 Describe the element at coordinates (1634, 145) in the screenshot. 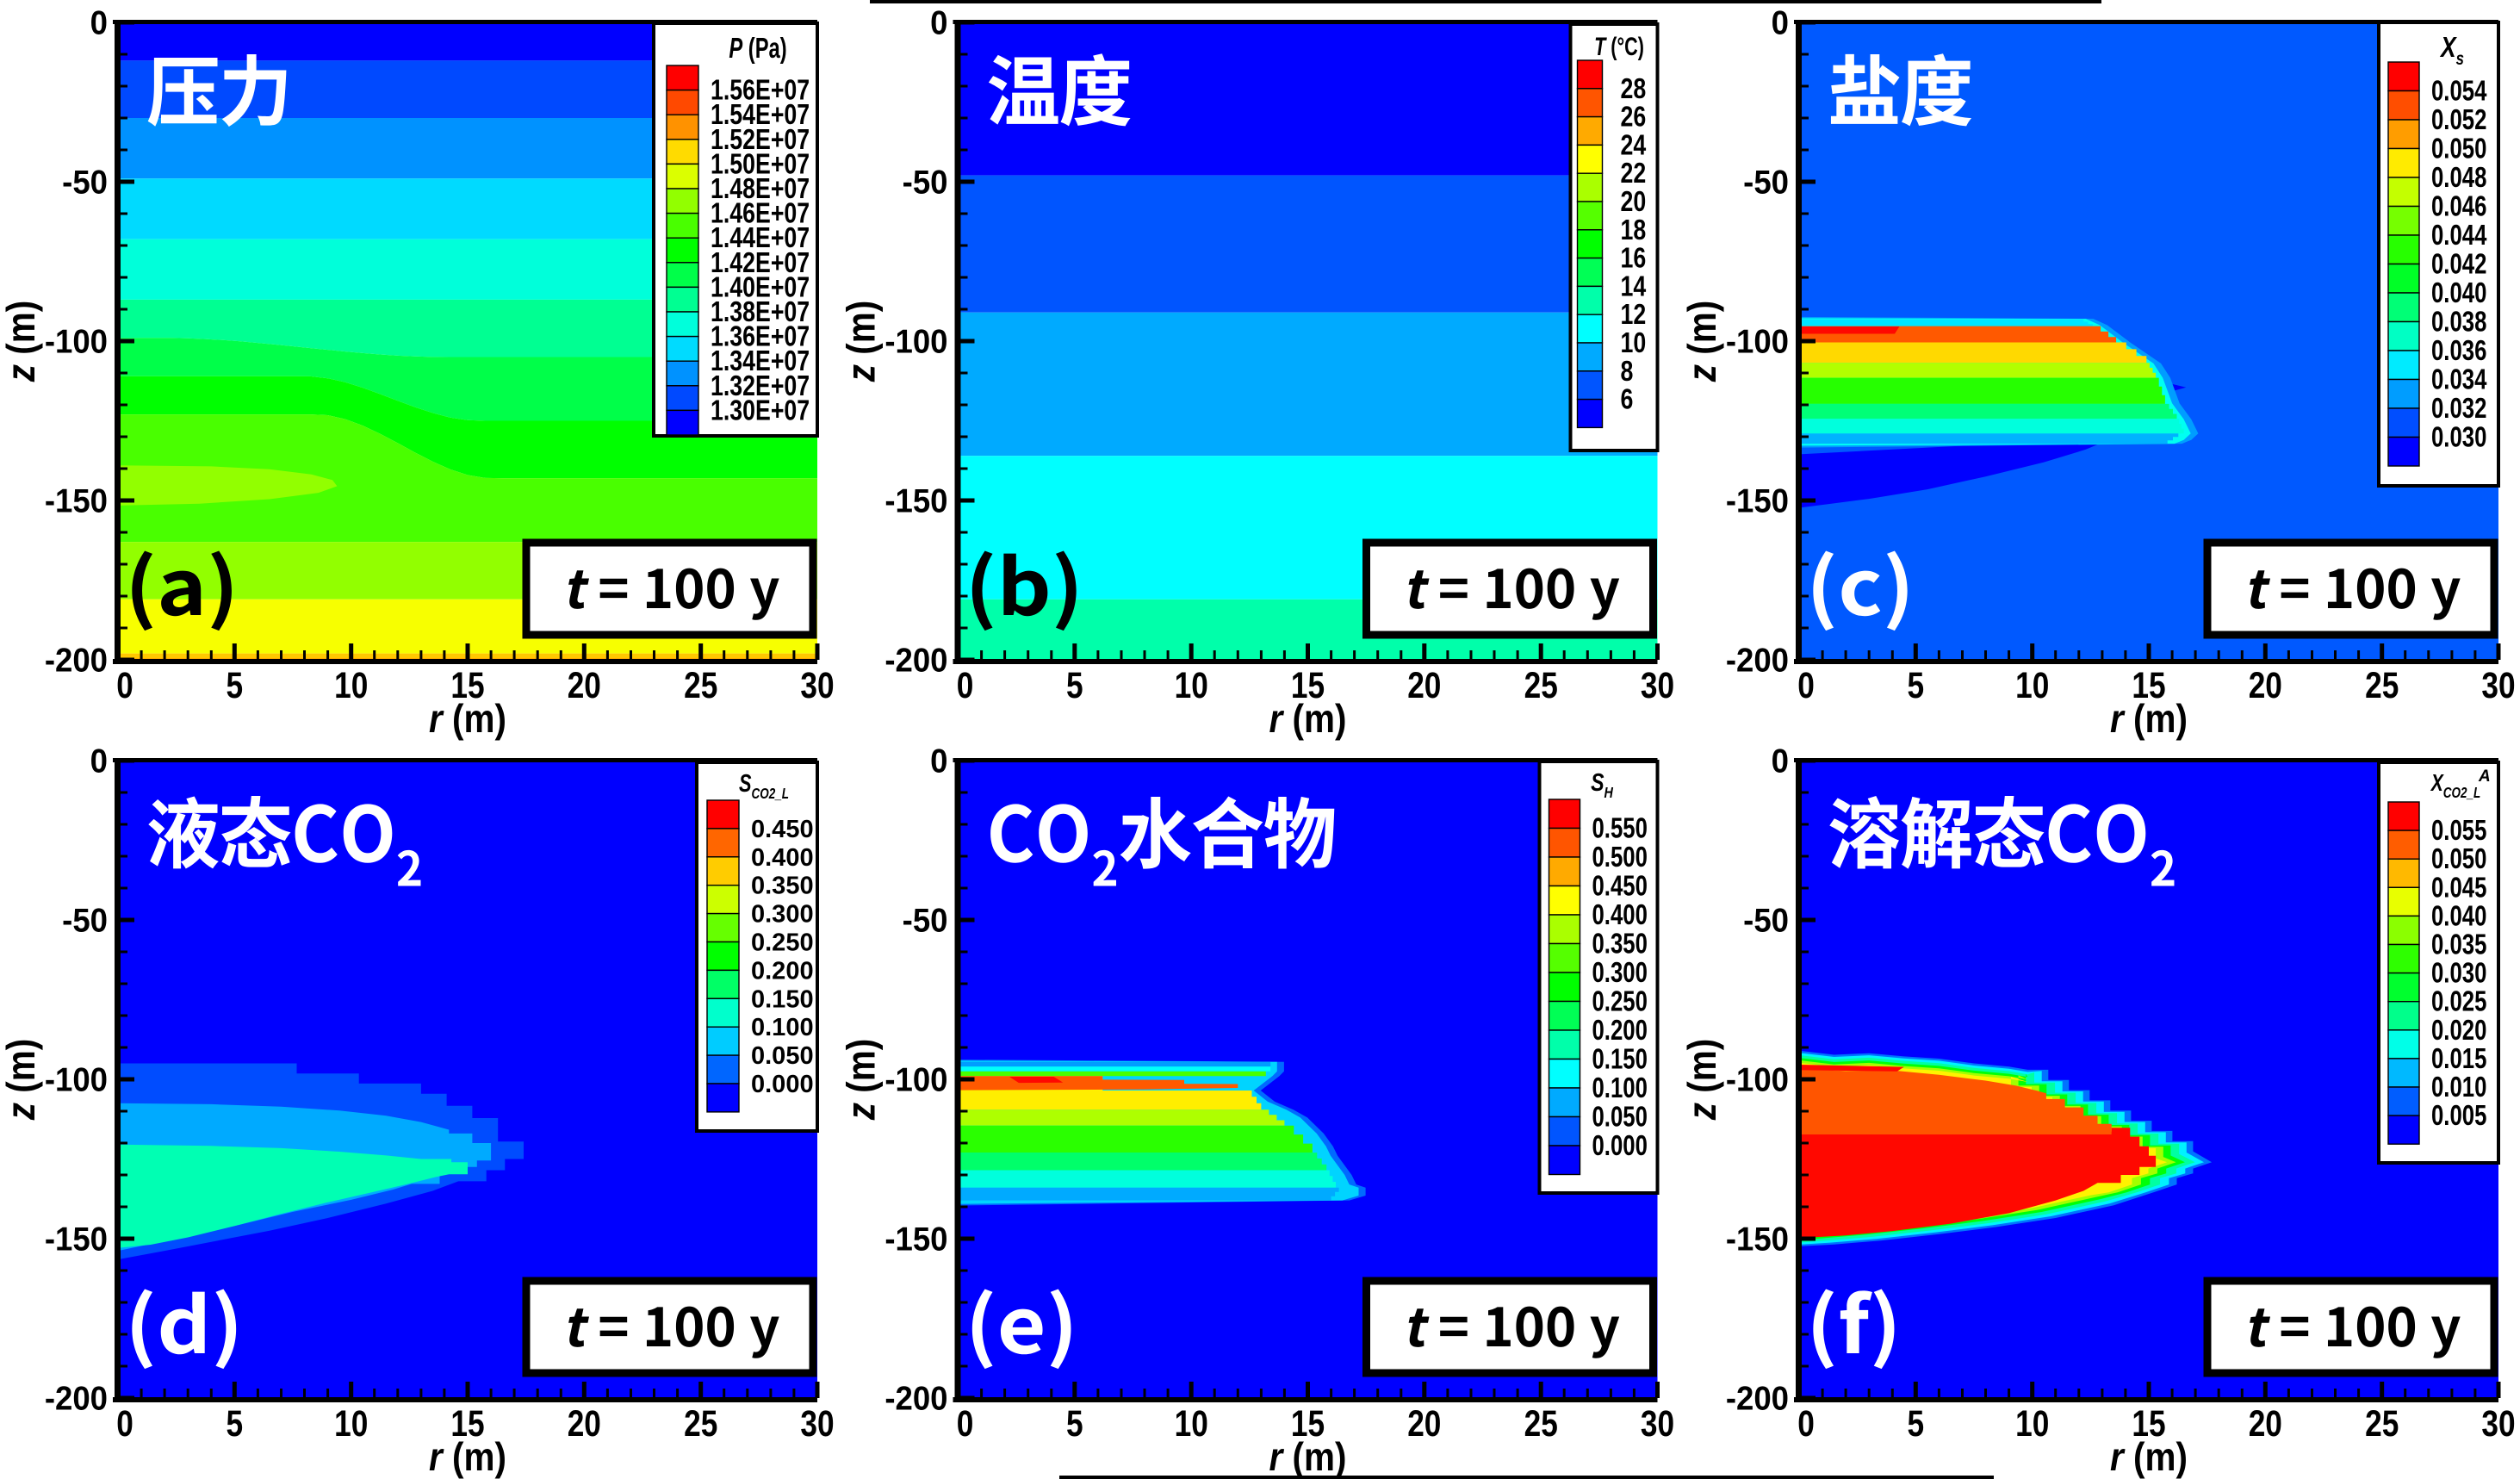

I see `svg-text: 24` at that location.